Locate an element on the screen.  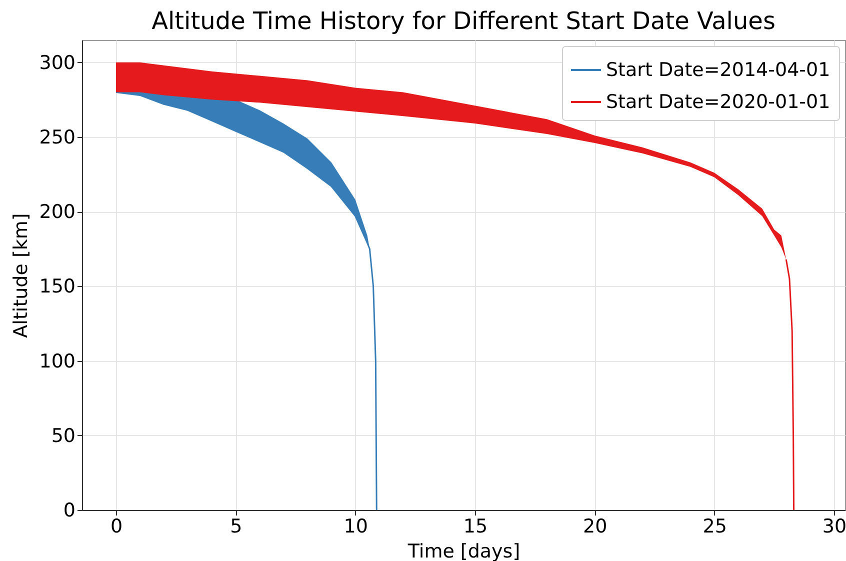
legend-label: Start Date=2014-04-01 is located at coordinates (718, 70).